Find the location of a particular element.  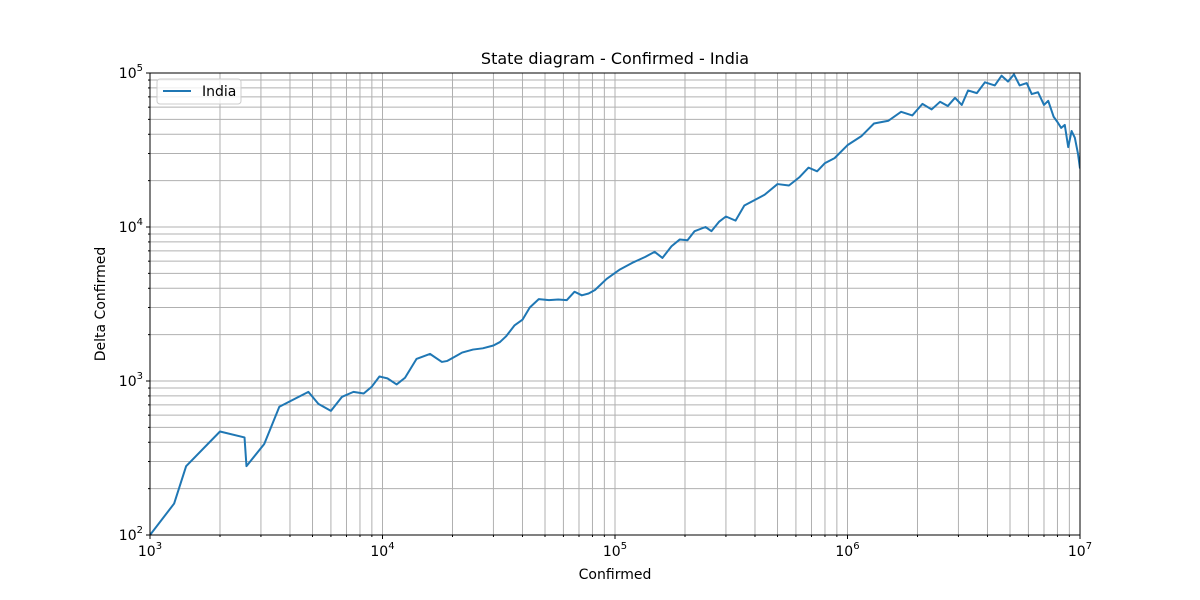

legend-box is located at coordinates (199, 91).